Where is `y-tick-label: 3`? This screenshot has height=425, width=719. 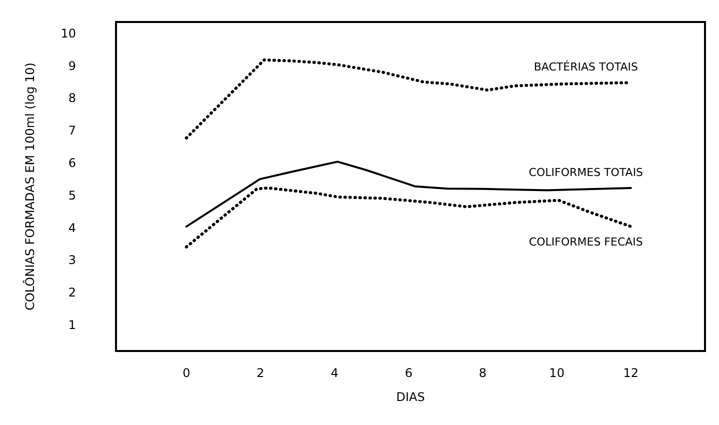 y-tick-label: 3 is located at coordinates (72, 260).